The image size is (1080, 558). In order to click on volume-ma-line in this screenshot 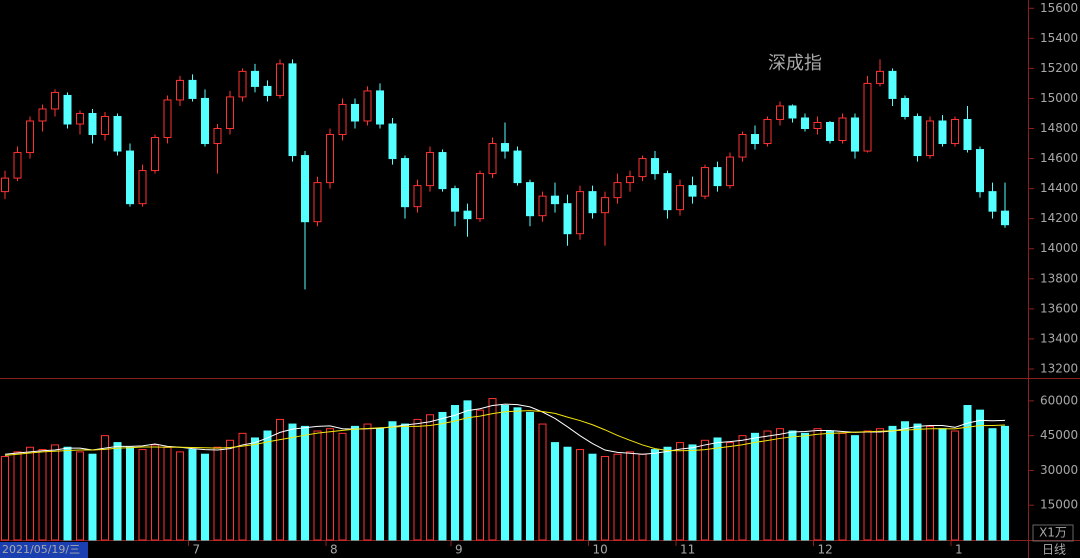, I will do `click(505, 433)`.